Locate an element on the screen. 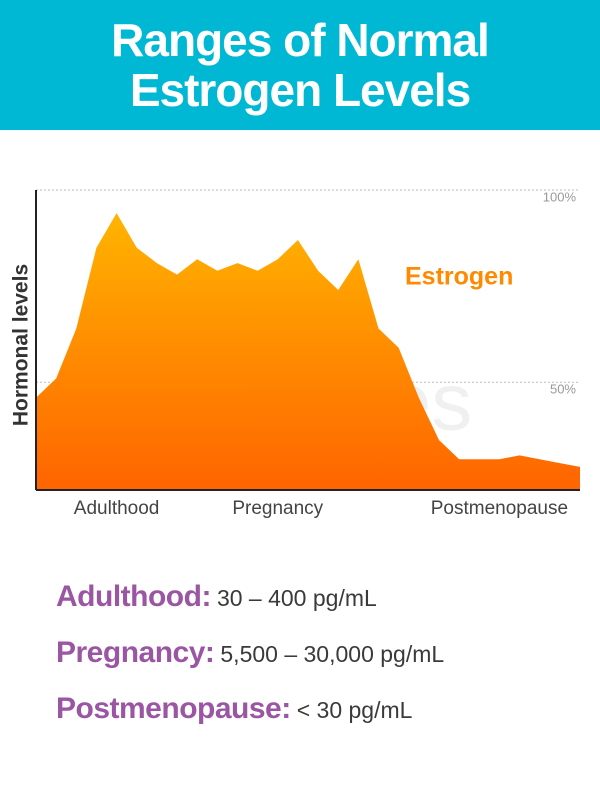  range-label: Adulthood: is located at coordinates (133, 596).